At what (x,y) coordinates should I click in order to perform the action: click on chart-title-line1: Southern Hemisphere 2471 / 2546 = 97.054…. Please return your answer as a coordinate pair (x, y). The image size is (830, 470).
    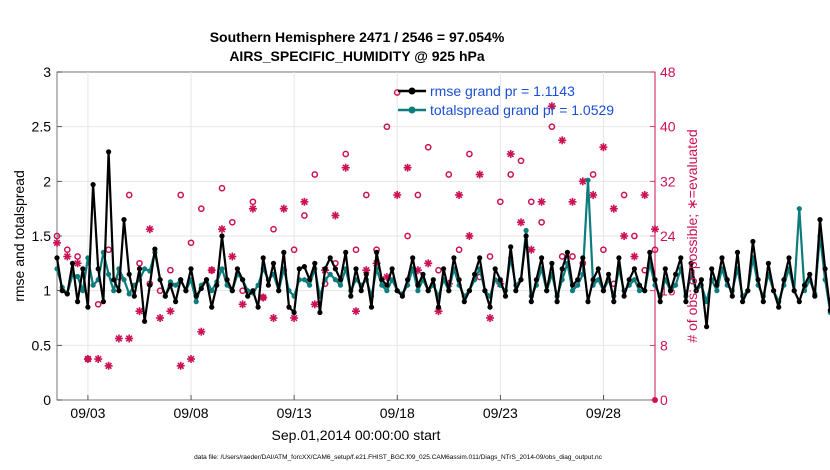
    Looking at the image, I should click on (357, 37).